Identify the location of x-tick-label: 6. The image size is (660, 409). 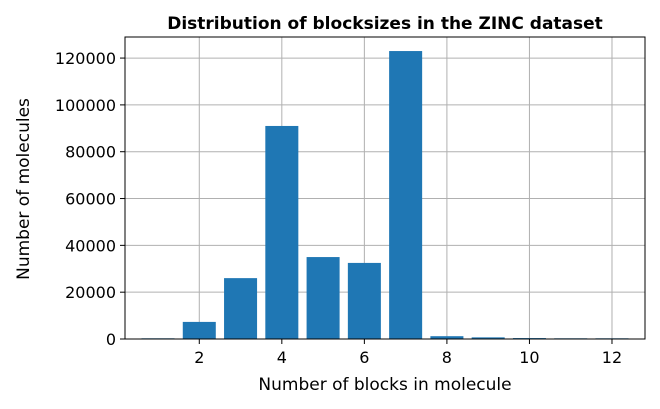
(364, 357).